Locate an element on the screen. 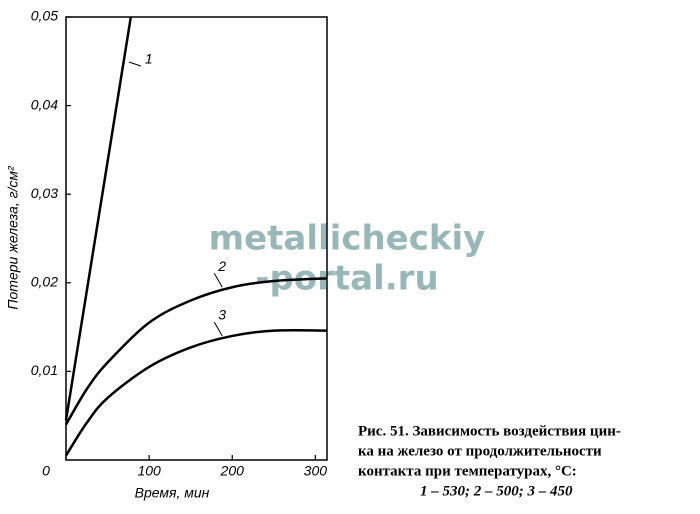 Image resolution: width=700 pixels, height=514 pixels. y-tick-label: 0,05 is located at coordinates (44, 16).